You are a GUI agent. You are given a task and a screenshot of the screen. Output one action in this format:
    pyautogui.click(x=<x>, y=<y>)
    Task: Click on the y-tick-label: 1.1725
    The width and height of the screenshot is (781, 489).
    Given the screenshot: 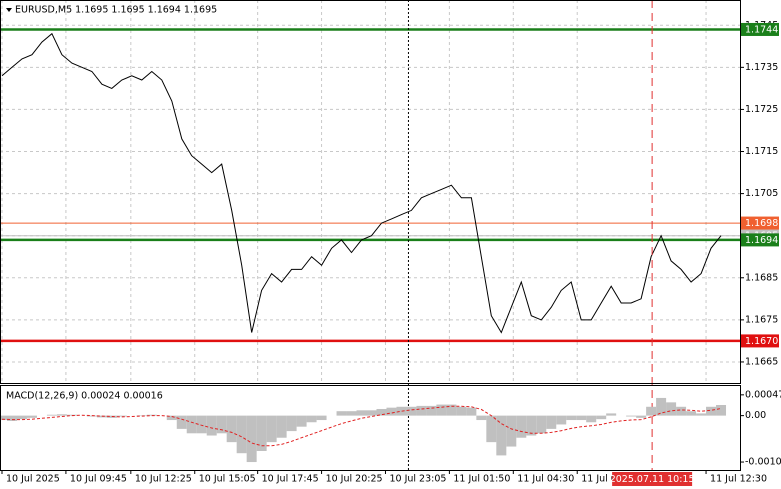 What is the action you would take?
    pyautogui.click(x=761, y=109)
    